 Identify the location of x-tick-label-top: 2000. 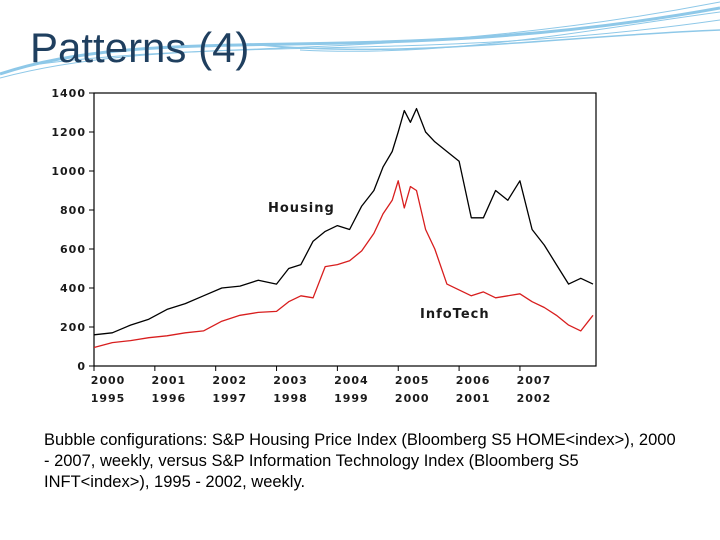
(108, 380).